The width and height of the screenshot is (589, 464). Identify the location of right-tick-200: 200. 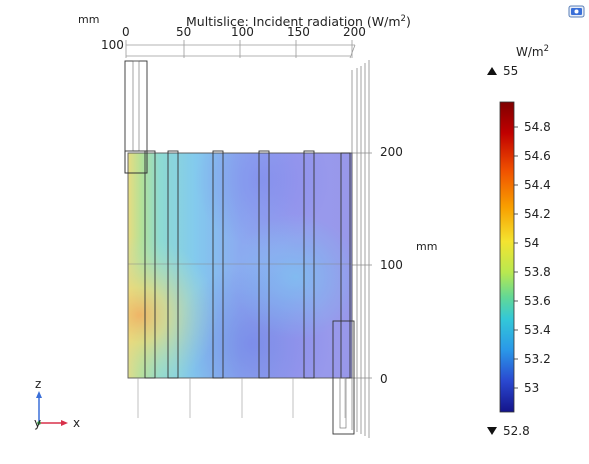
(391, 152).